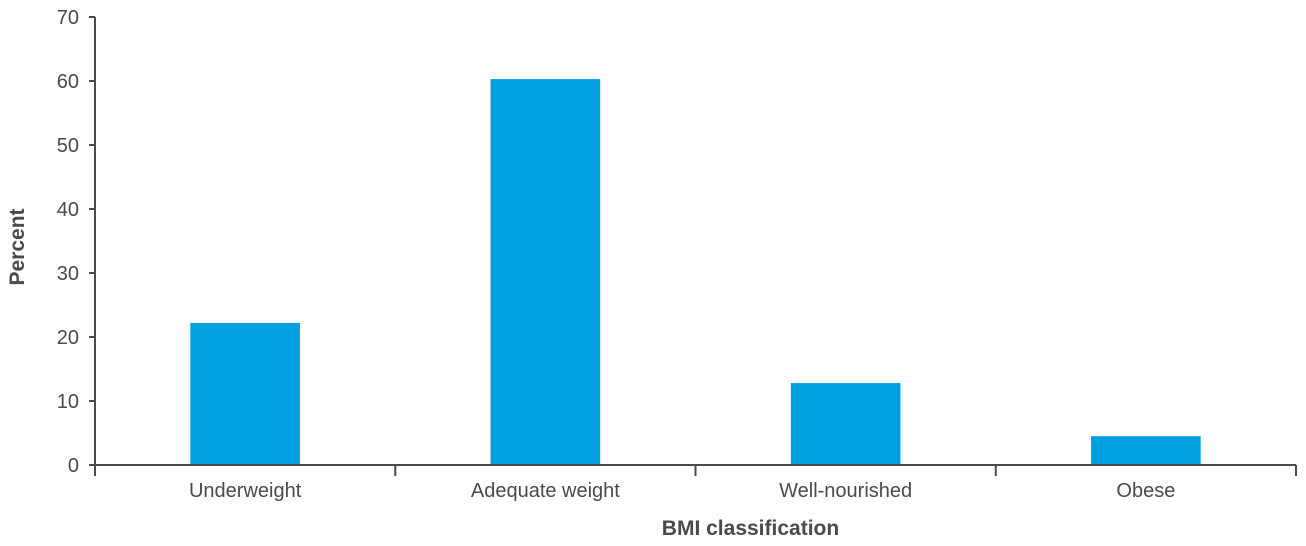  I want to click on y-tick-label: 0, so click(73, 466).